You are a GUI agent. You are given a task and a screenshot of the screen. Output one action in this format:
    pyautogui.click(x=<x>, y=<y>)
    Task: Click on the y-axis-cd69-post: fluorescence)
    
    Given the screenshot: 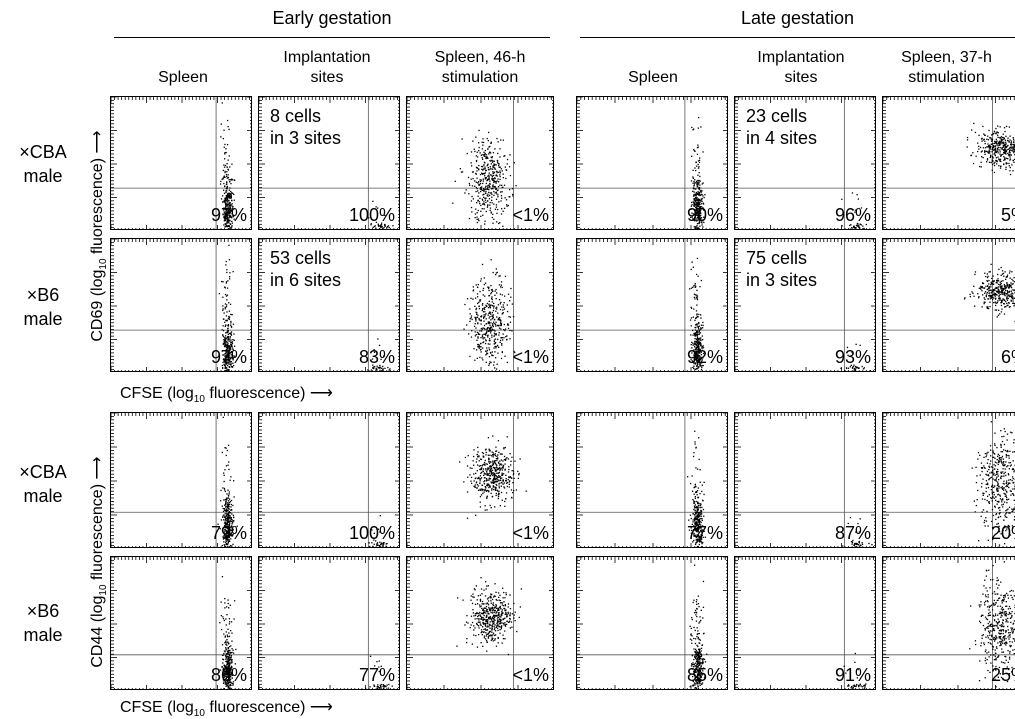 What is the action you would take?
    pyautogui.click(x=97, y=208)
    